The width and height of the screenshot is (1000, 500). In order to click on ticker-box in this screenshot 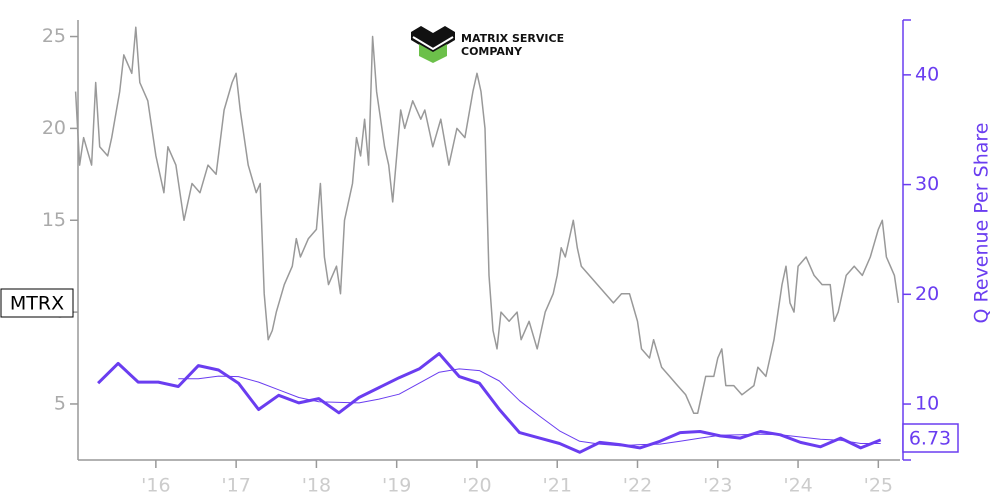, I will do `click(37, 303)`.